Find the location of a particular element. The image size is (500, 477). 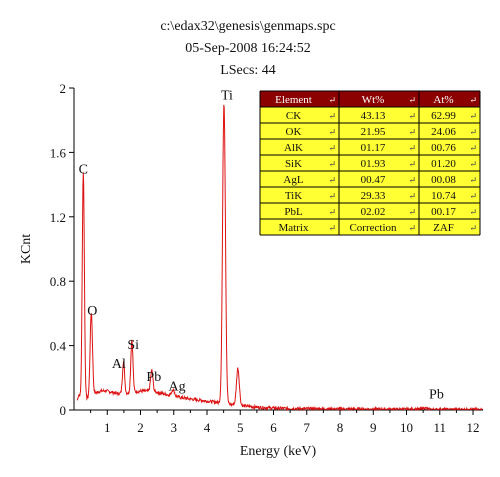

lsecs-title: LSecs: 44 is located at coordinates (248, 70).